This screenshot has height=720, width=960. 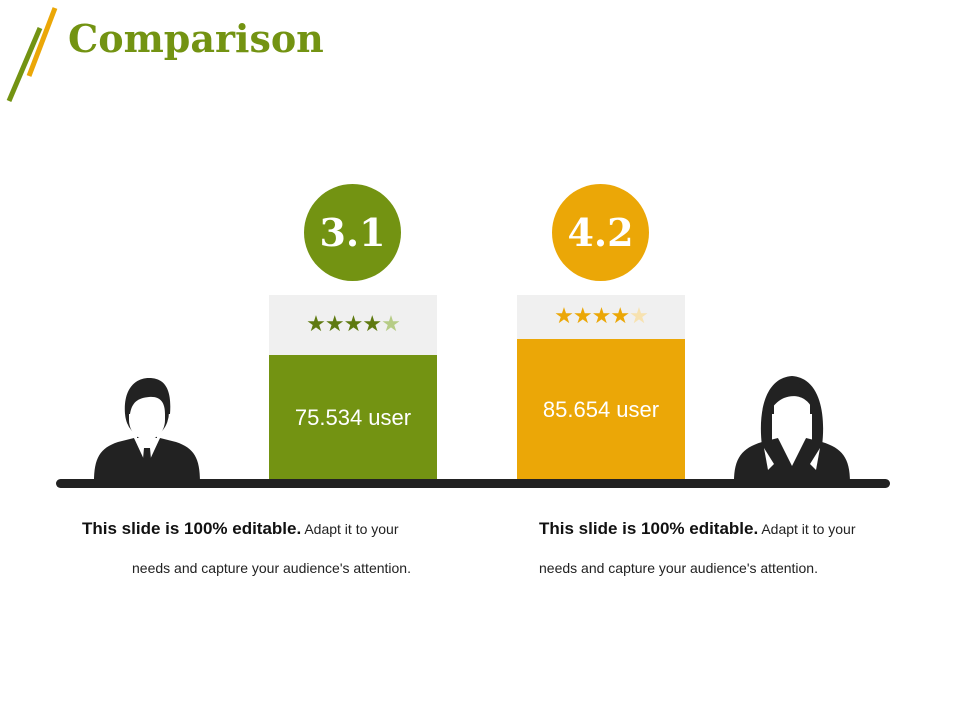 What do you see at coordinates (649, 528) in the screenshot?
I see `description-right-bold: This slide is 100% editable.` at bounding box center [649, 528].